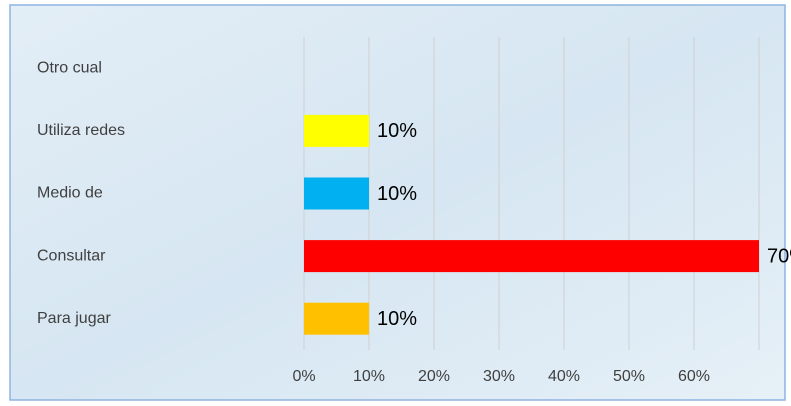  Describe the element at coordinates (434, 376) in the screenshot. I see `x-tick-label: 20%` at that location.